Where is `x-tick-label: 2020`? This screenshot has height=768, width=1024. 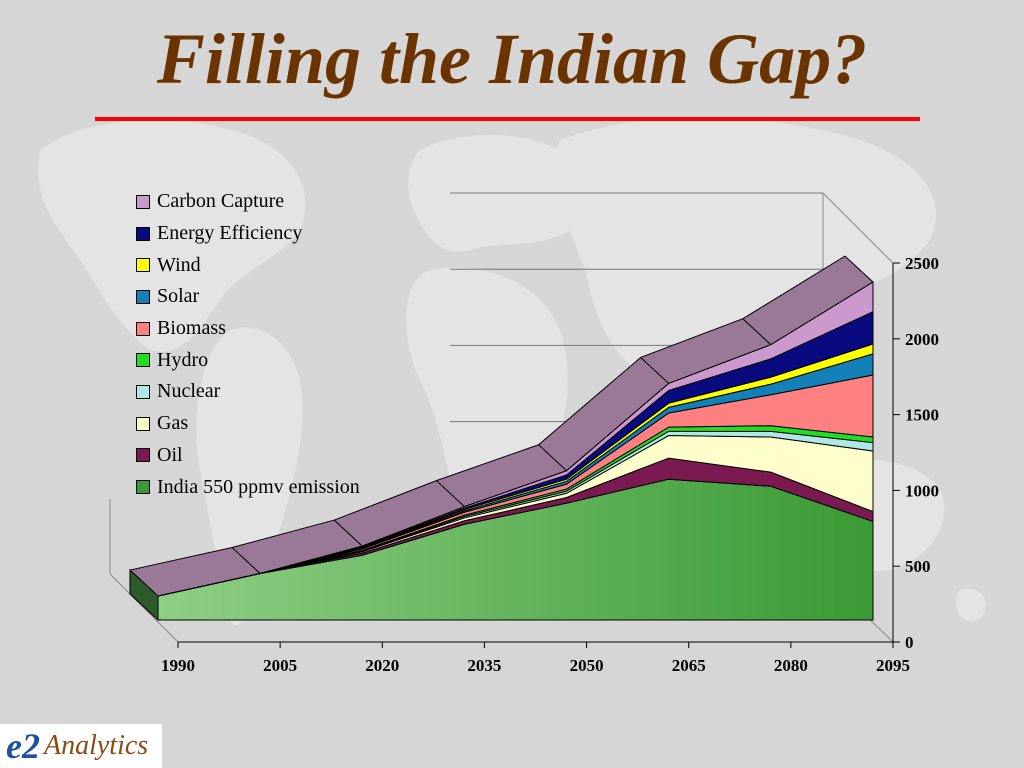 x-tick-label: 2020 is located at coordinates (382, 665).